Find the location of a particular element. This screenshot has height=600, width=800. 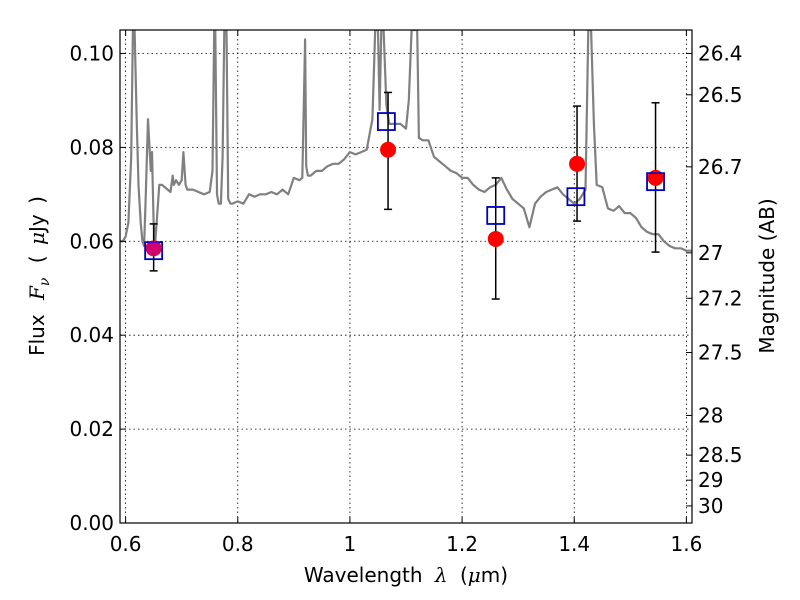

right-tick-label: 26.7 is located at coordinates (720, 167).